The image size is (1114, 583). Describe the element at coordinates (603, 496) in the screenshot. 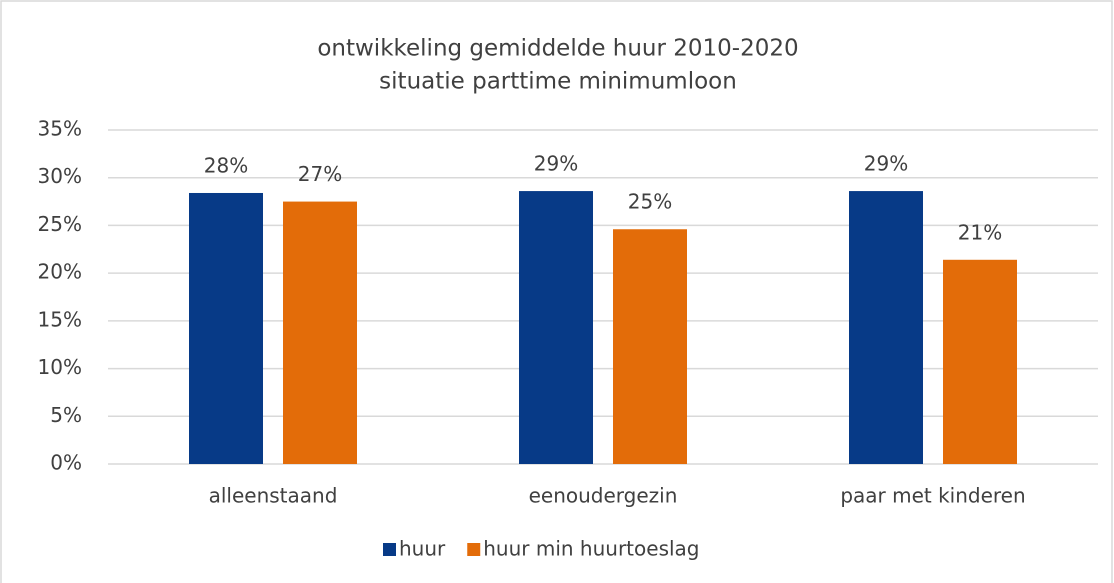

I see `x-tick-label: eenoudergezin` at that location.